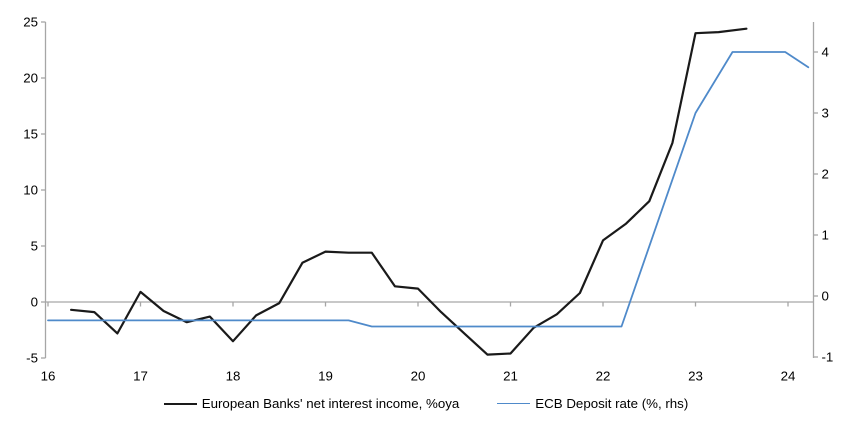  Describe the element at coordinates (44, 190) in the screenshot. I see `left-axis` at that location.